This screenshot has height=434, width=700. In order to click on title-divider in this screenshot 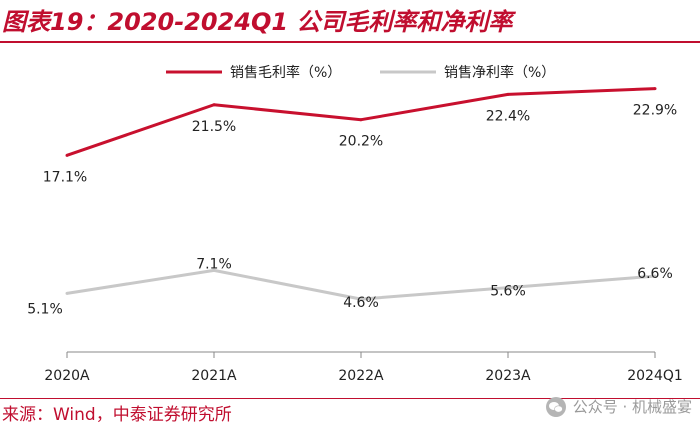, I will do `click(350, 42)`.